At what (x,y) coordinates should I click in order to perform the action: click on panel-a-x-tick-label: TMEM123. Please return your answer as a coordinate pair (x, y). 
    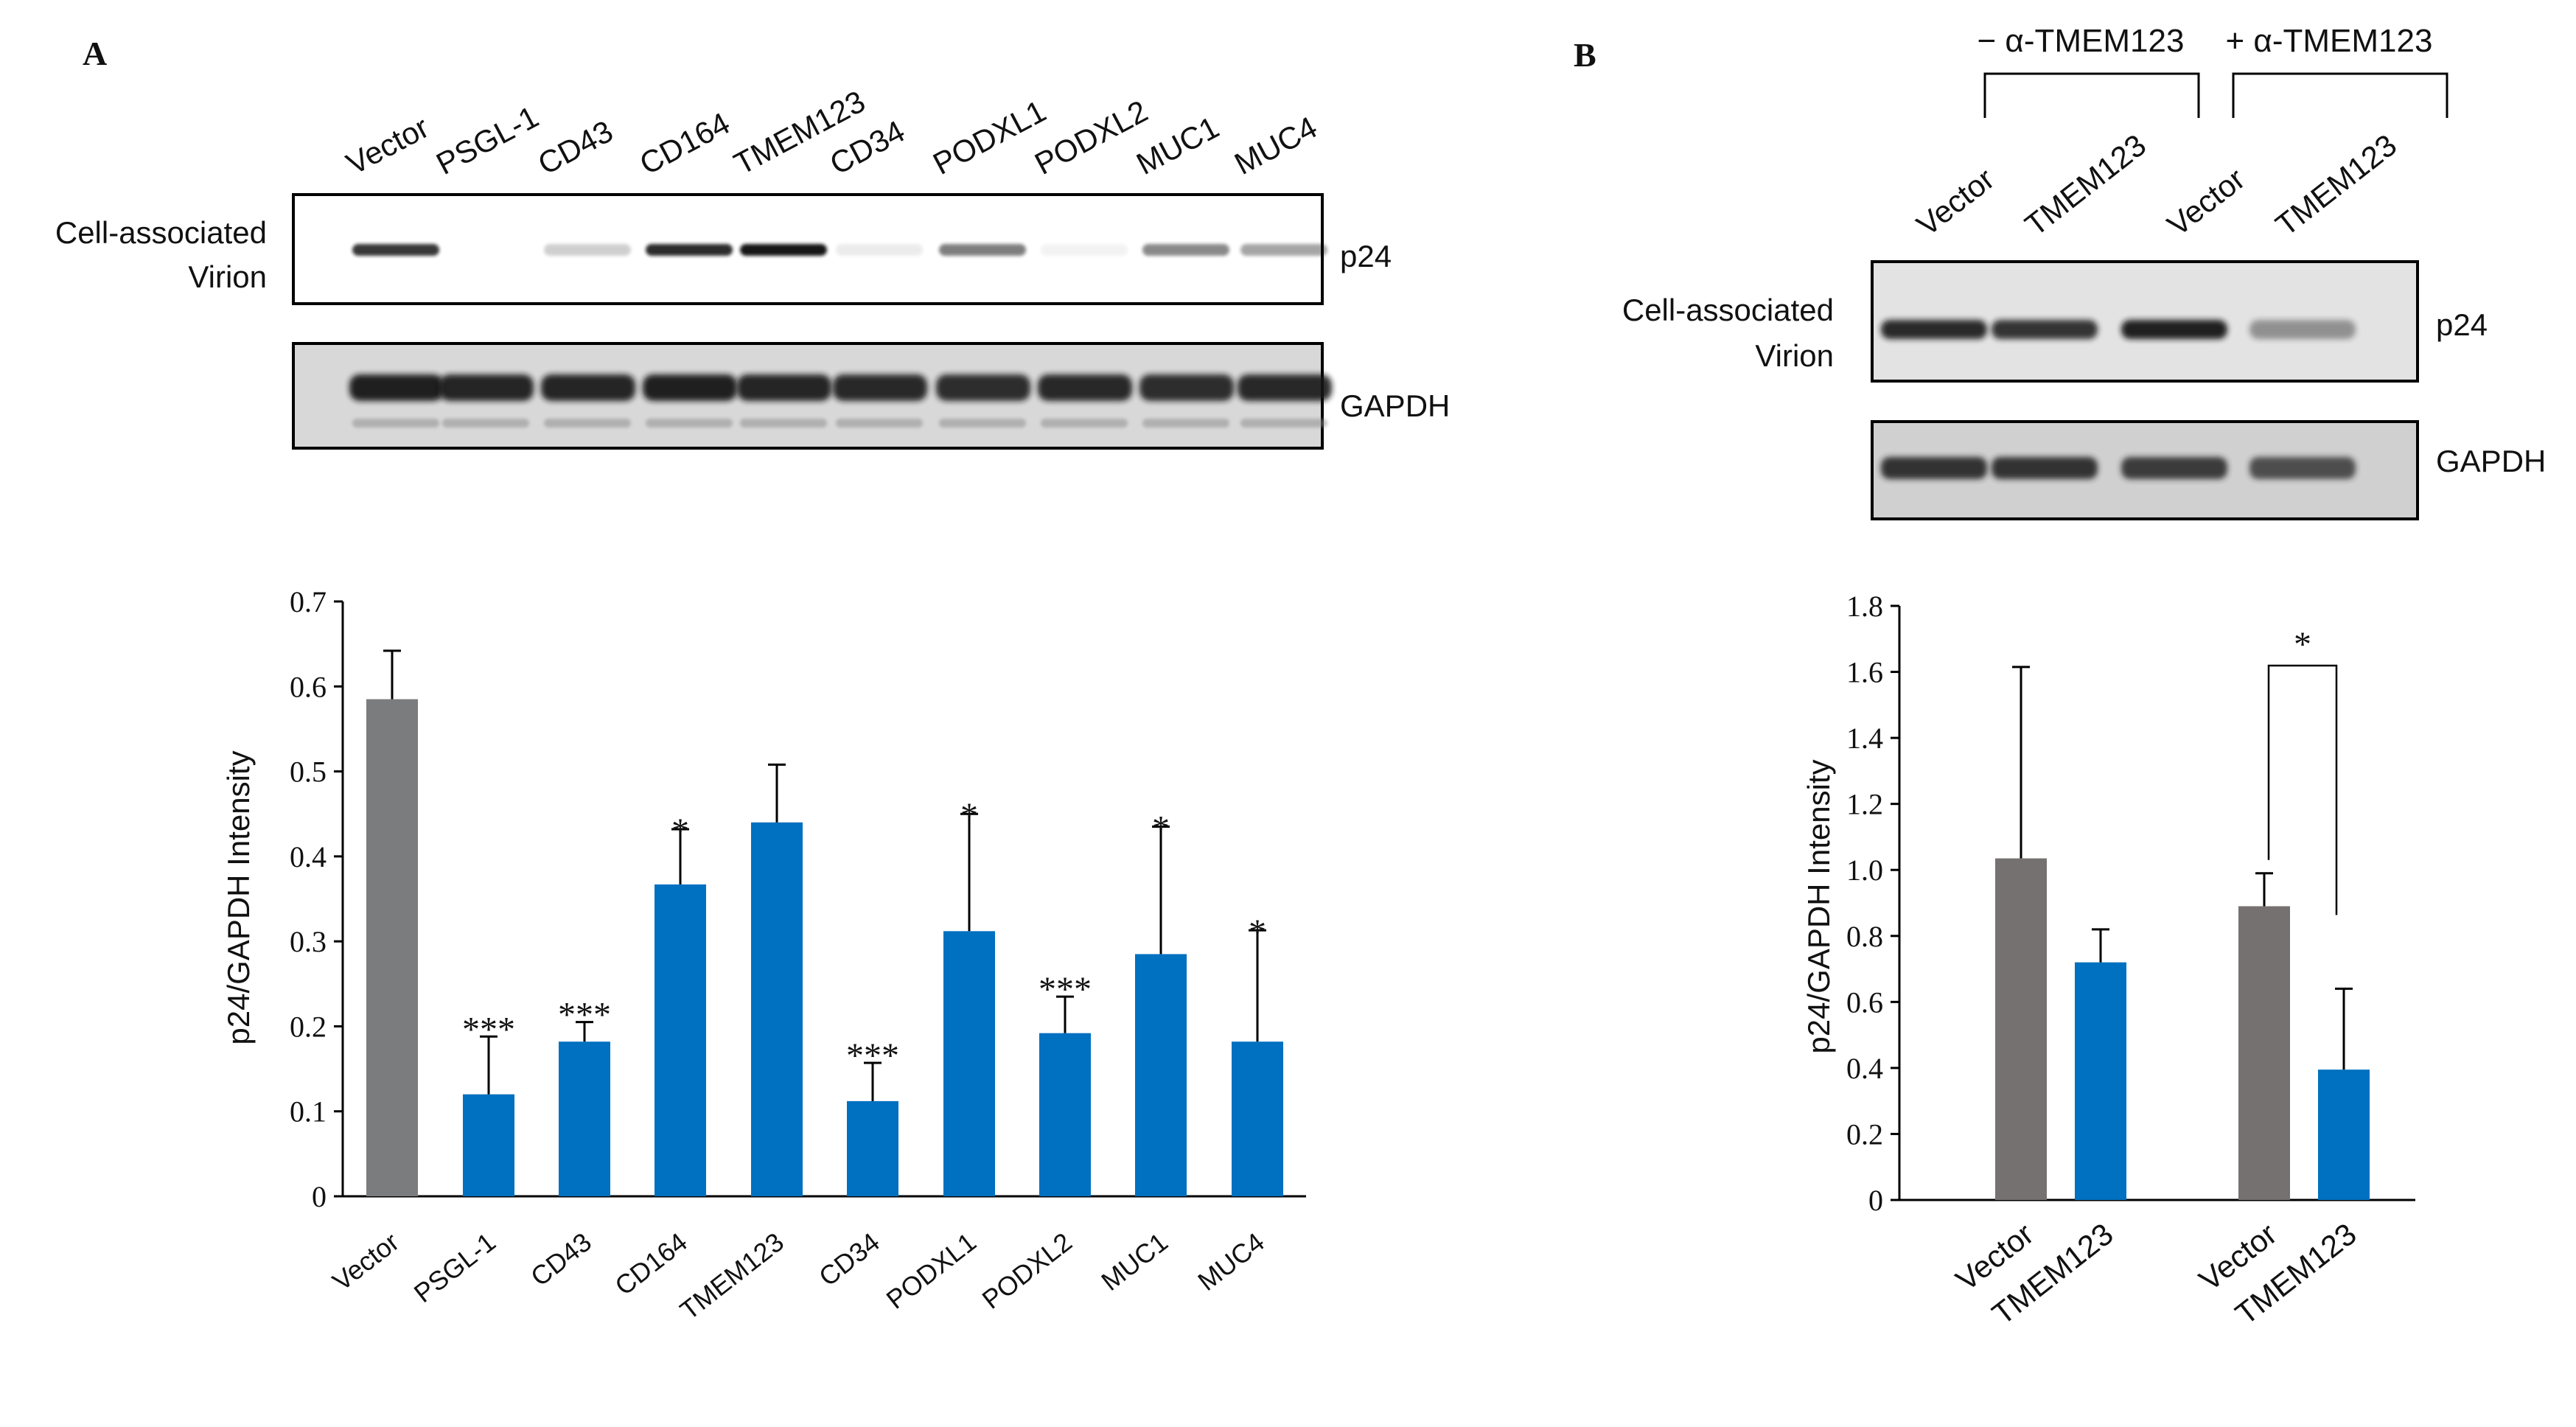
    Looking at the image, I should click on (731, 1276).